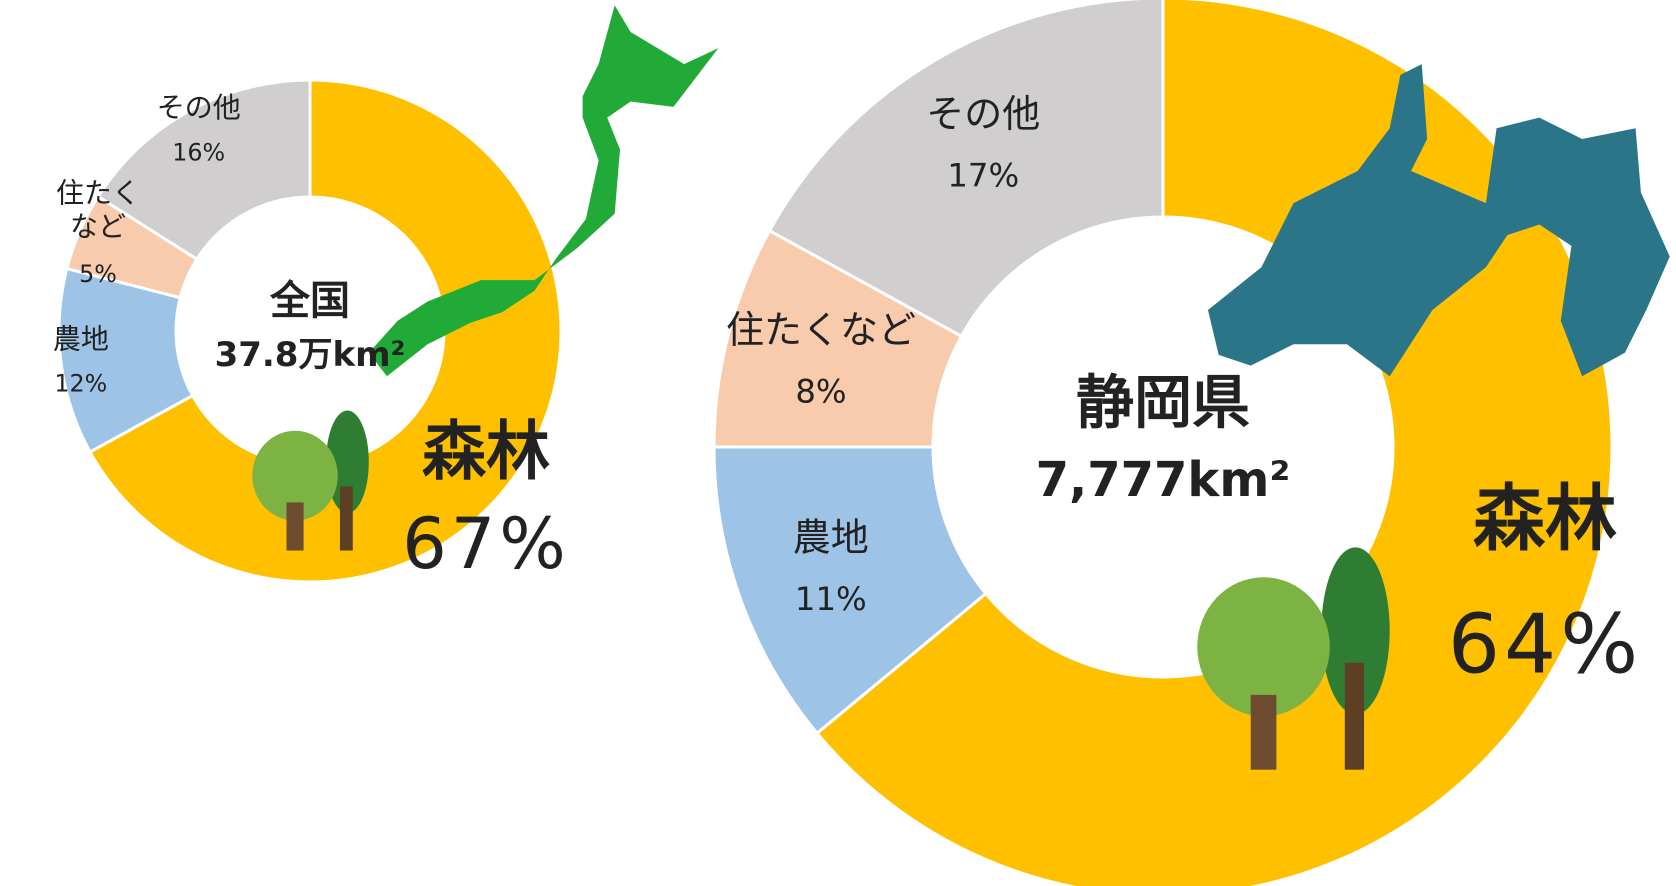 This screenshot has width=1676, height=886. I want to click on center-subtitle: 37.8万km², so click(310, 355).